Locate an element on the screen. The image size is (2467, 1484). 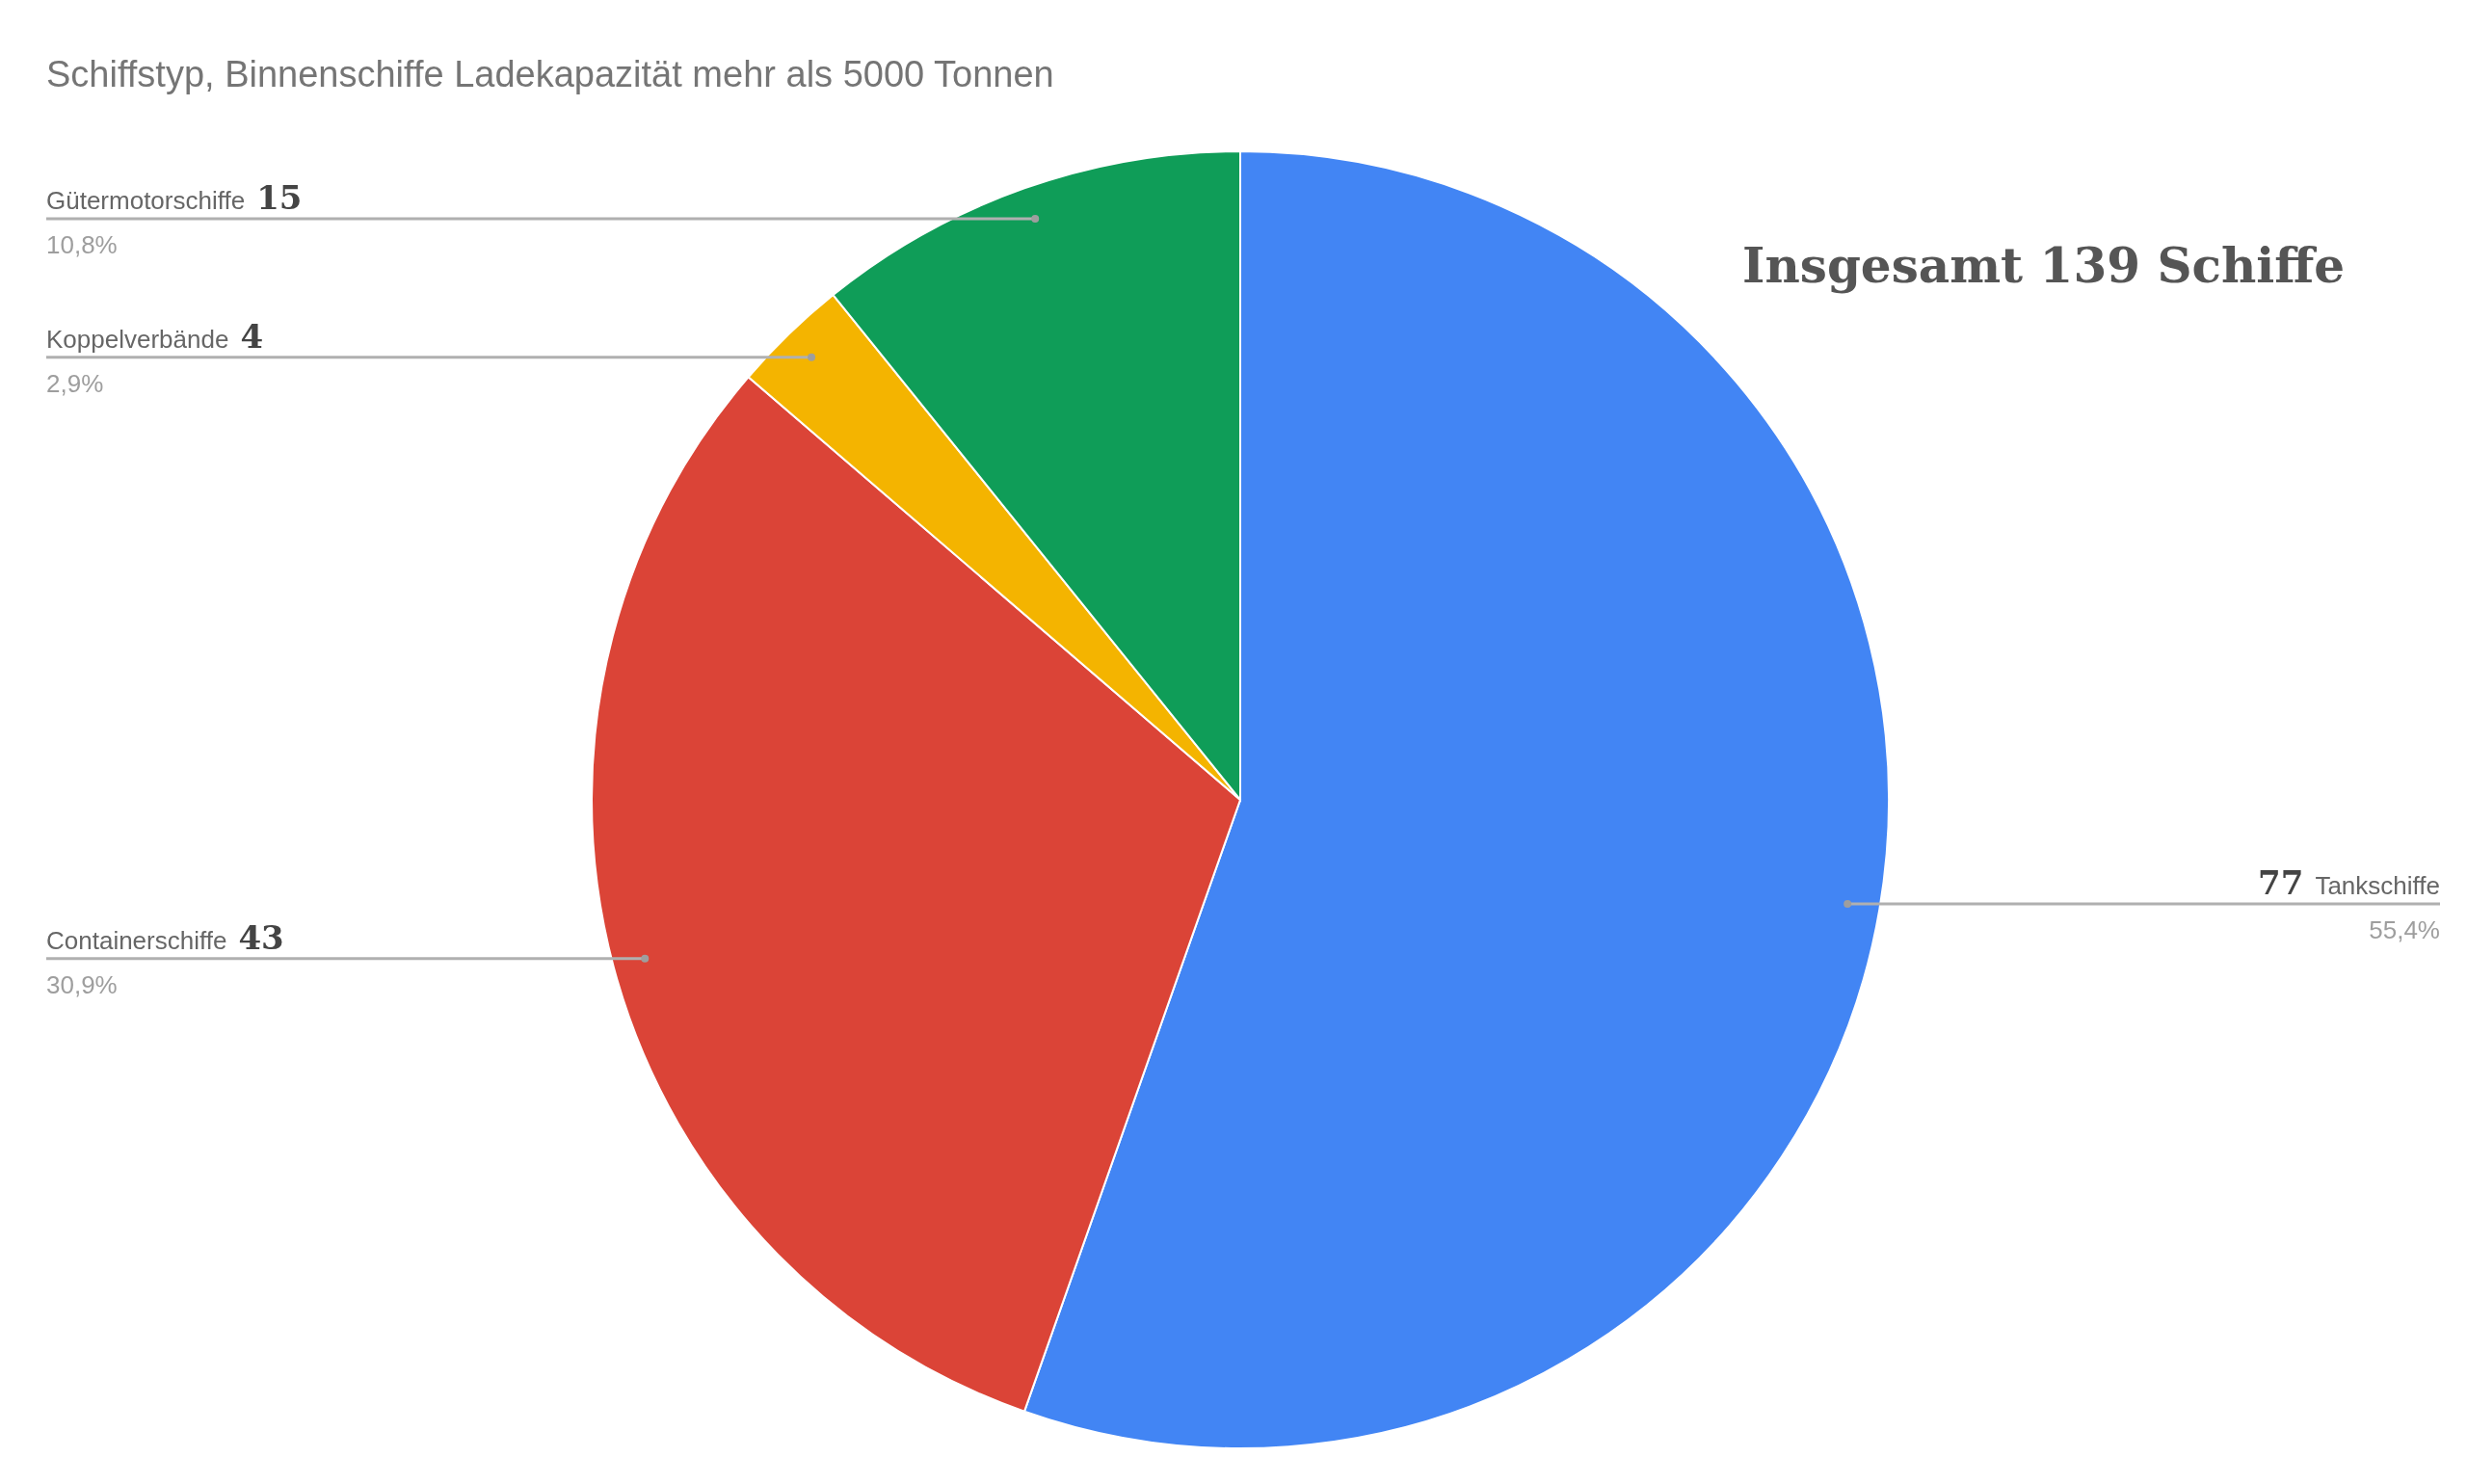
text: 77 is located at coordinates (2281, 882).